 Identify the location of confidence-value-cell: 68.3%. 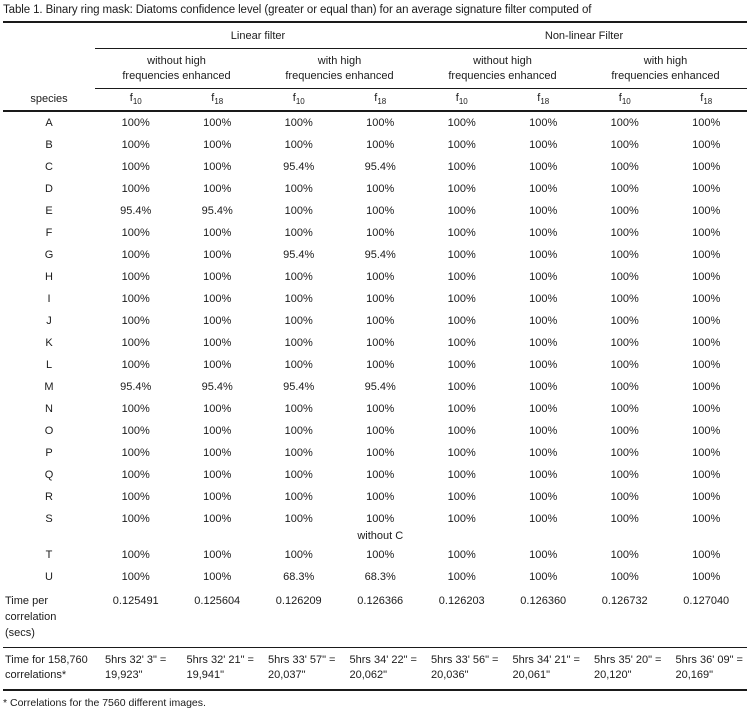
(380, 577).